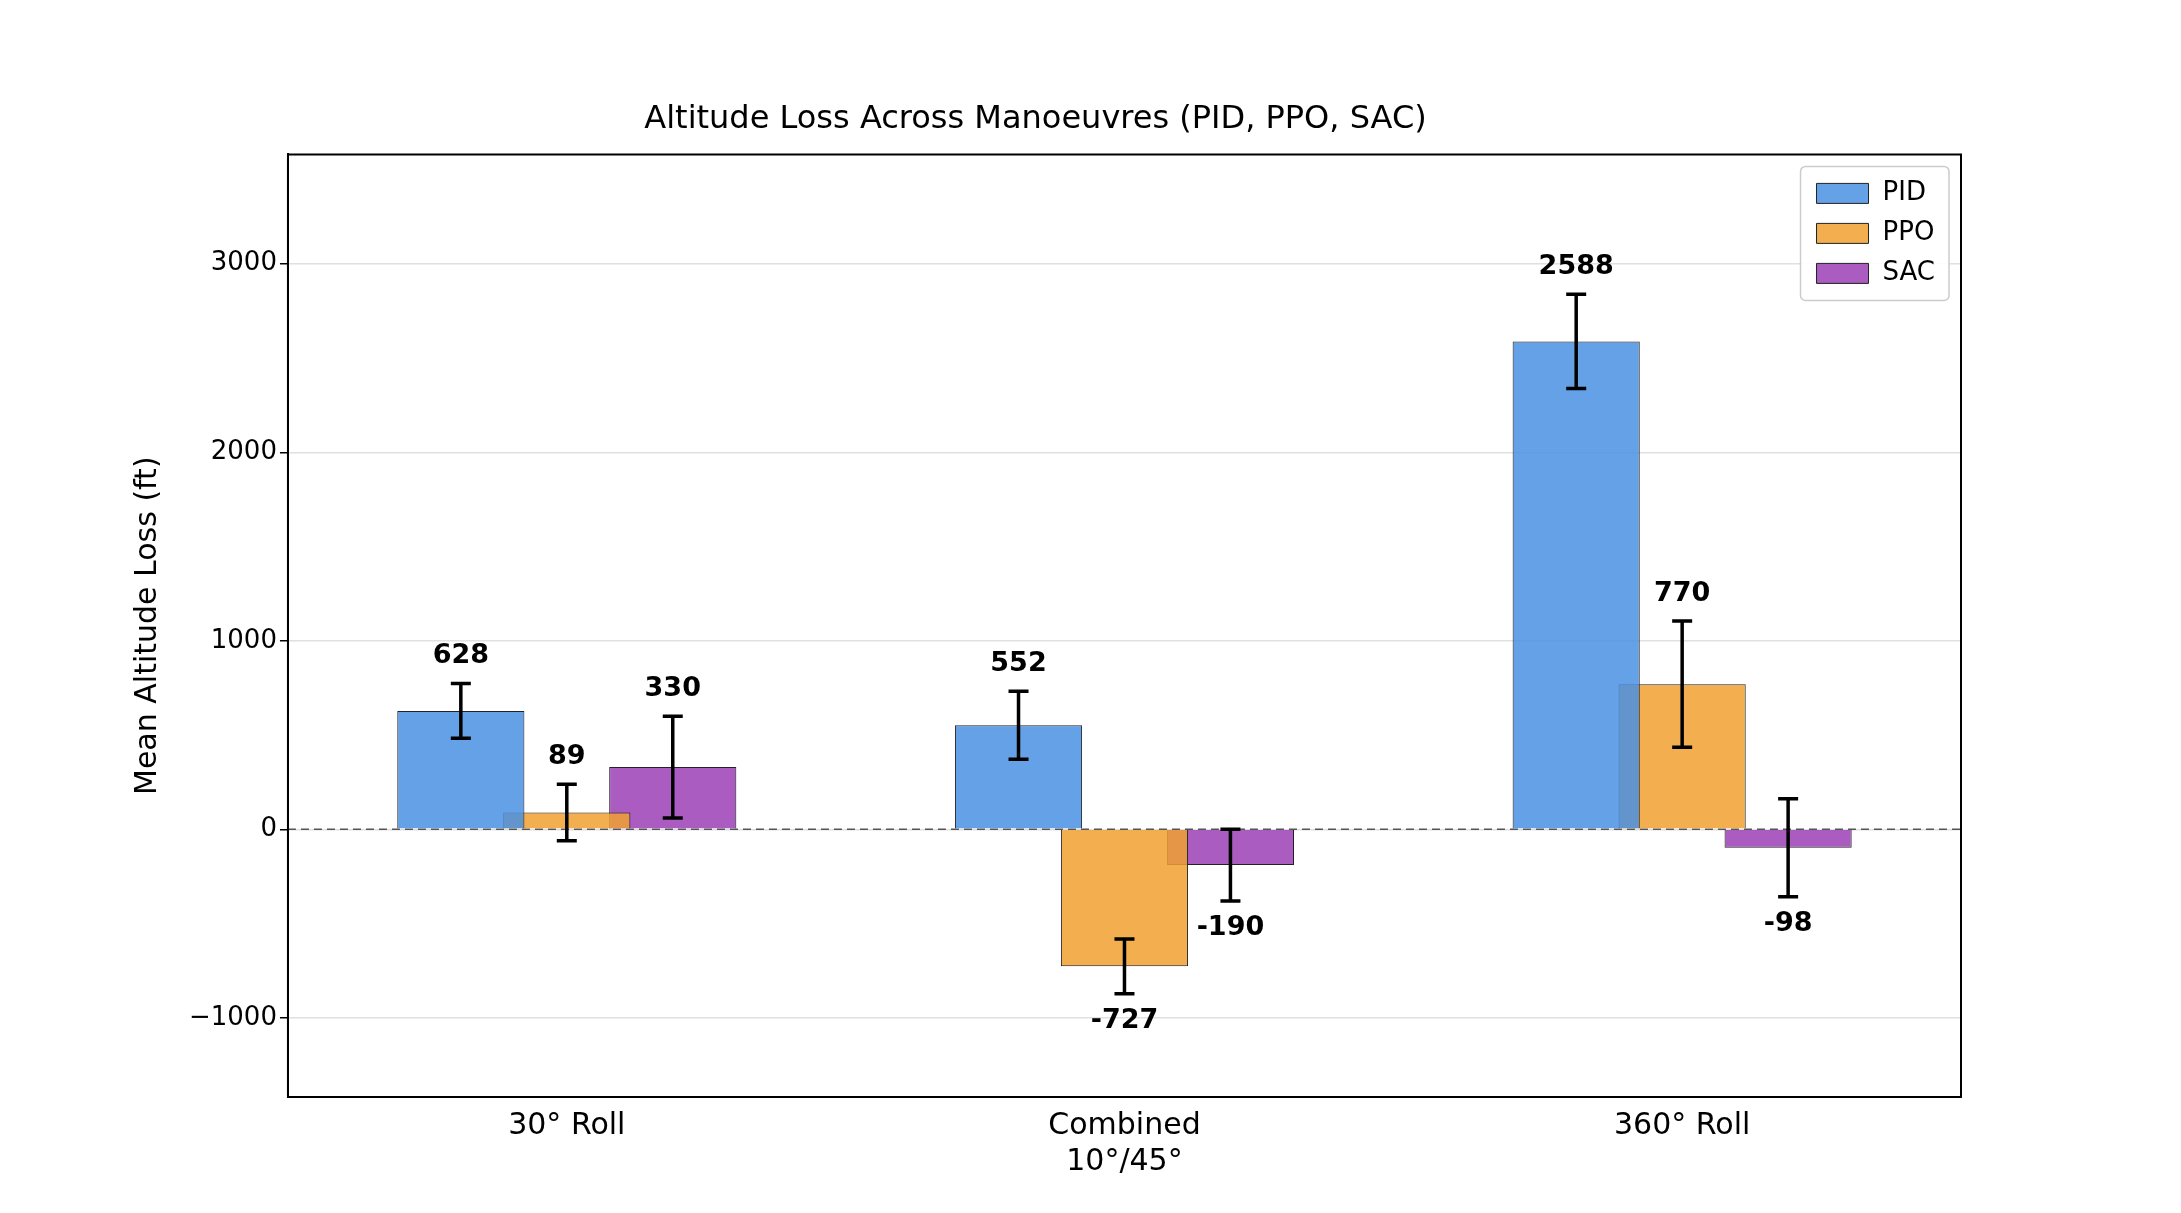  What do you see at coordinates (268, 827) in the screenshot?
I see `y-tick-label: 0` at bounding box center [268, 827].